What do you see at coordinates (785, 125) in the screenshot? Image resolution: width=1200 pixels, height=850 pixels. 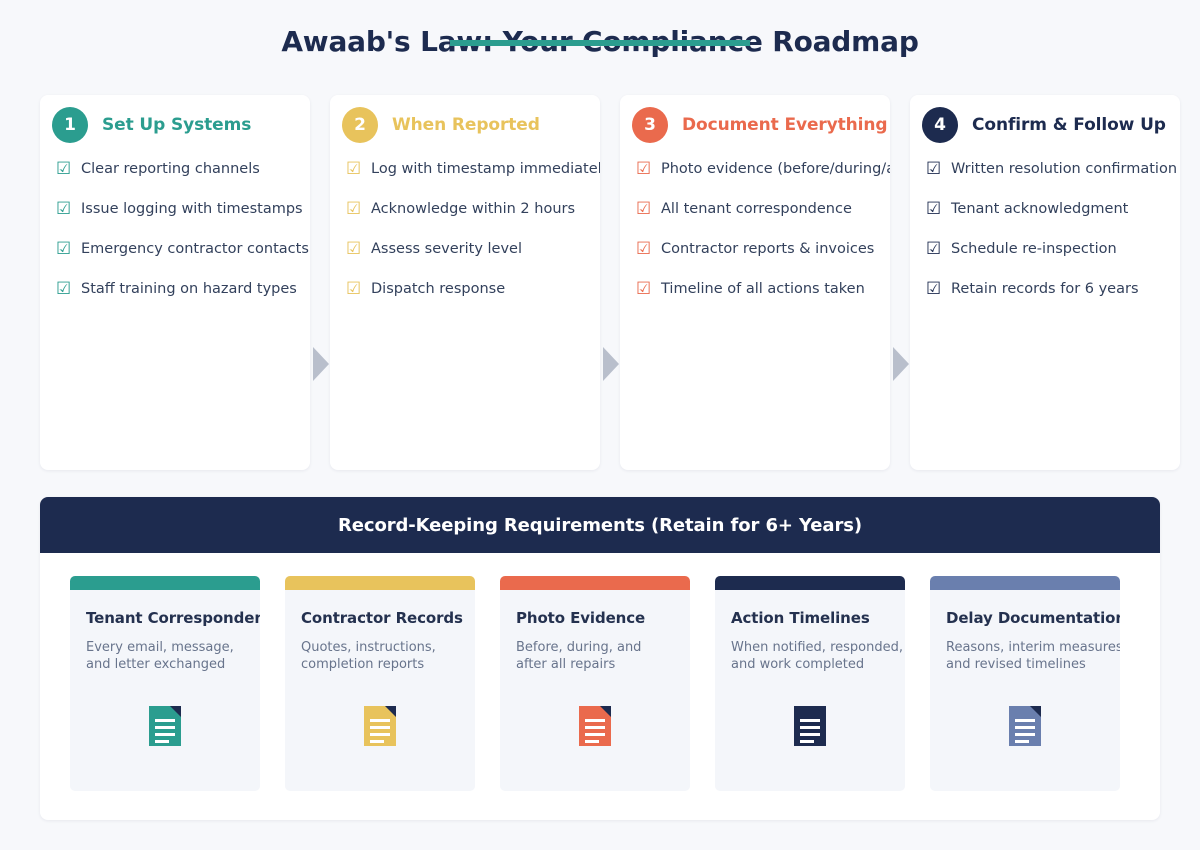 I see `step-title-3: Document Everything` at bounding box center [785, 125].